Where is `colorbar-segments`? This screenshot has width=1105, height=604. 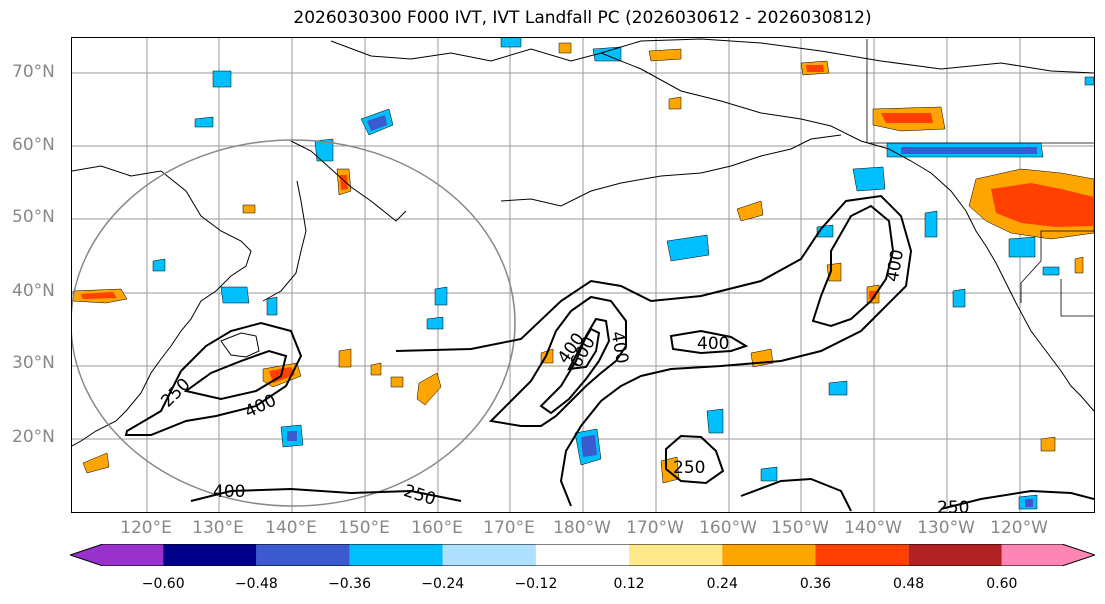
colorbar-segments is located at coordinates (582, 555).